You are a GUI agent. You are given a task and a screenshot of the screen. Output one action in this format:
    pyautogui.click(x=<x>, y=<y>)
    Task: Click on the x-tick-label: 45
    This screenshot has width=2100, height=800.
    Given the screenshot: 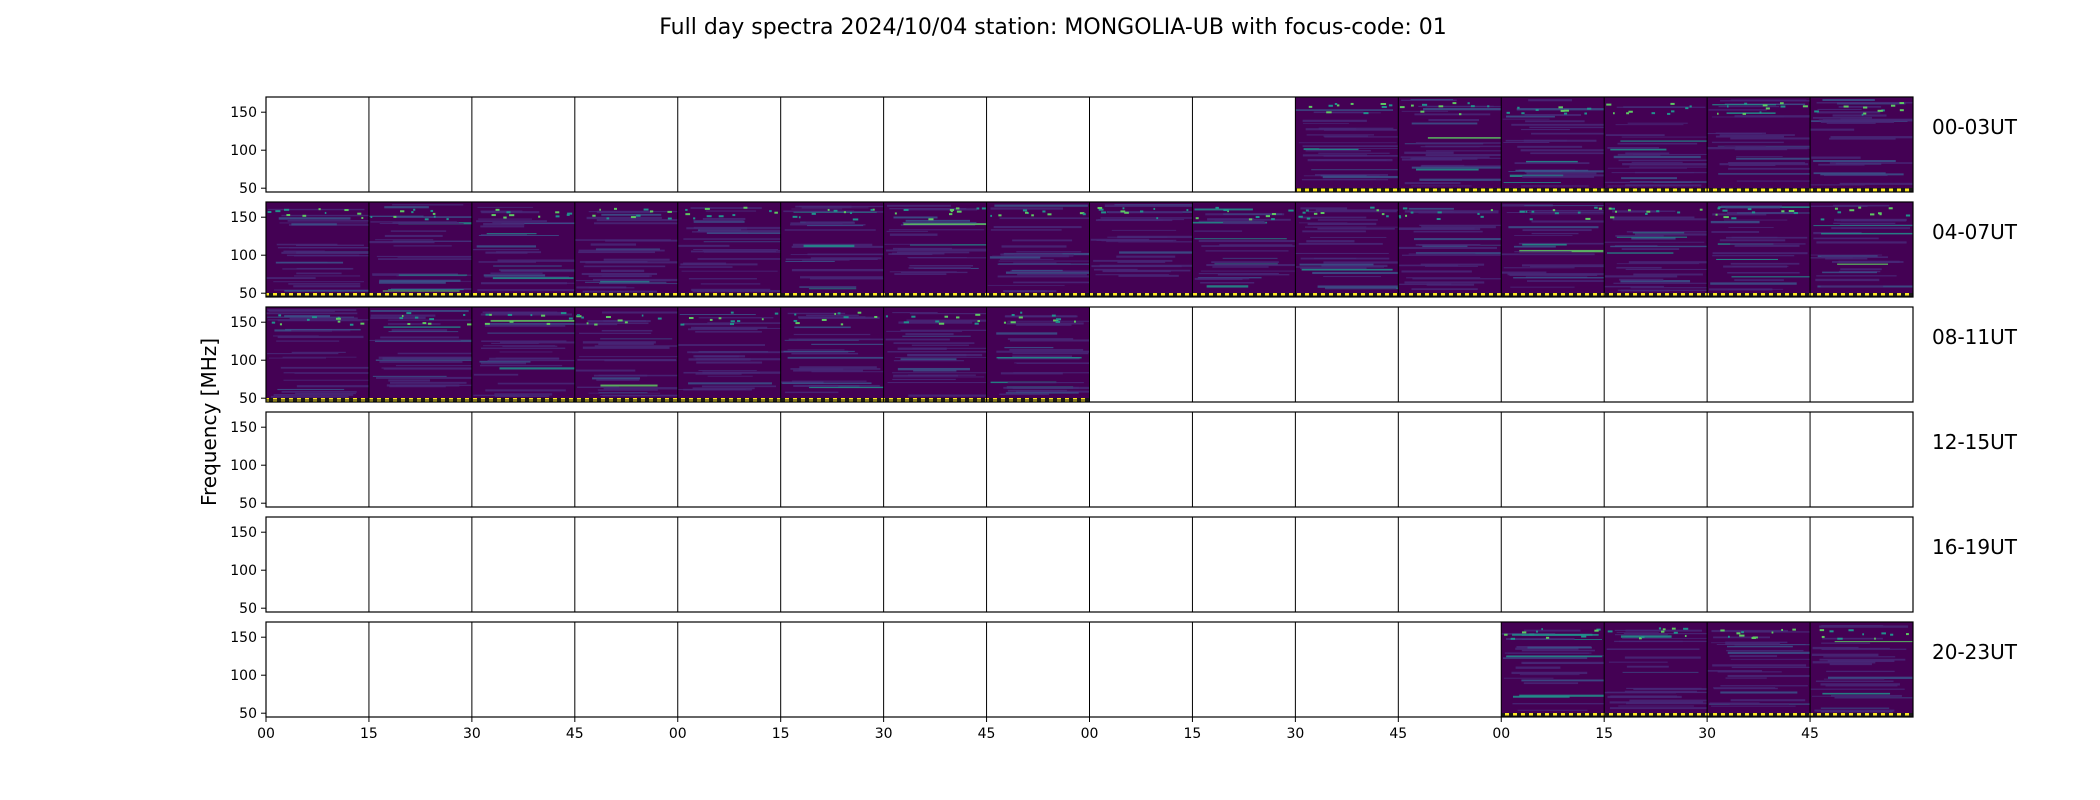 What is the action you would take?
    pyautogui.click(x=575, y=734)
    